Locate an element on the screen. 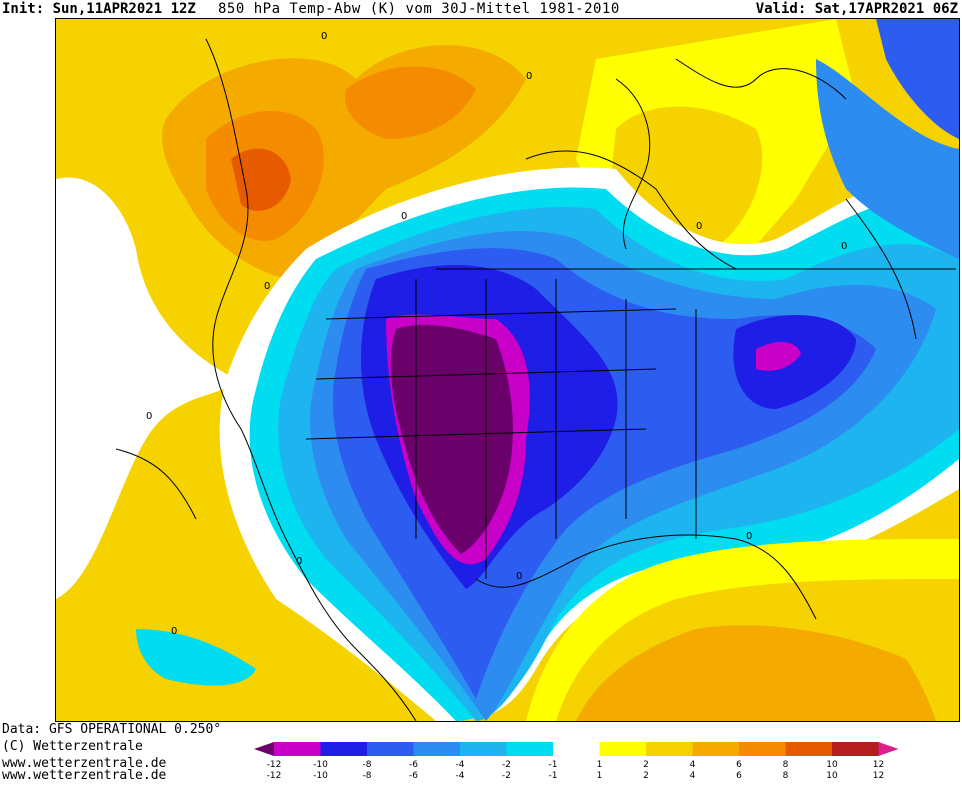 Image resolution: width=962 pixels, height=788 pixels. cold-northeast is located at coordinates (917, 79).